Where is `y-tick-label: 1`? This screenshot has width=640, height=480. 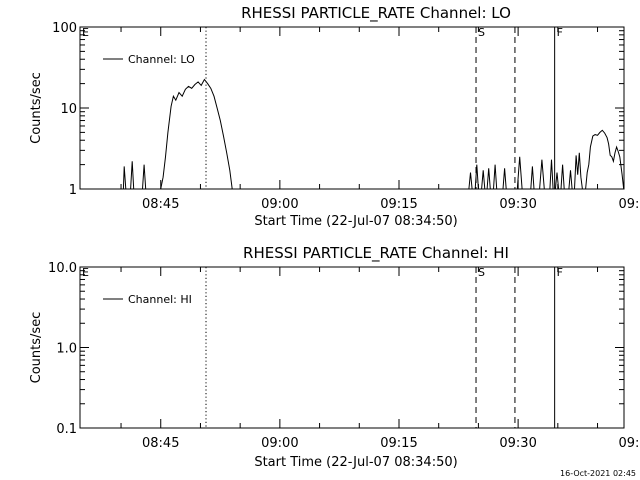
y-tick-label: 1 is located at coordinates (73, 190).